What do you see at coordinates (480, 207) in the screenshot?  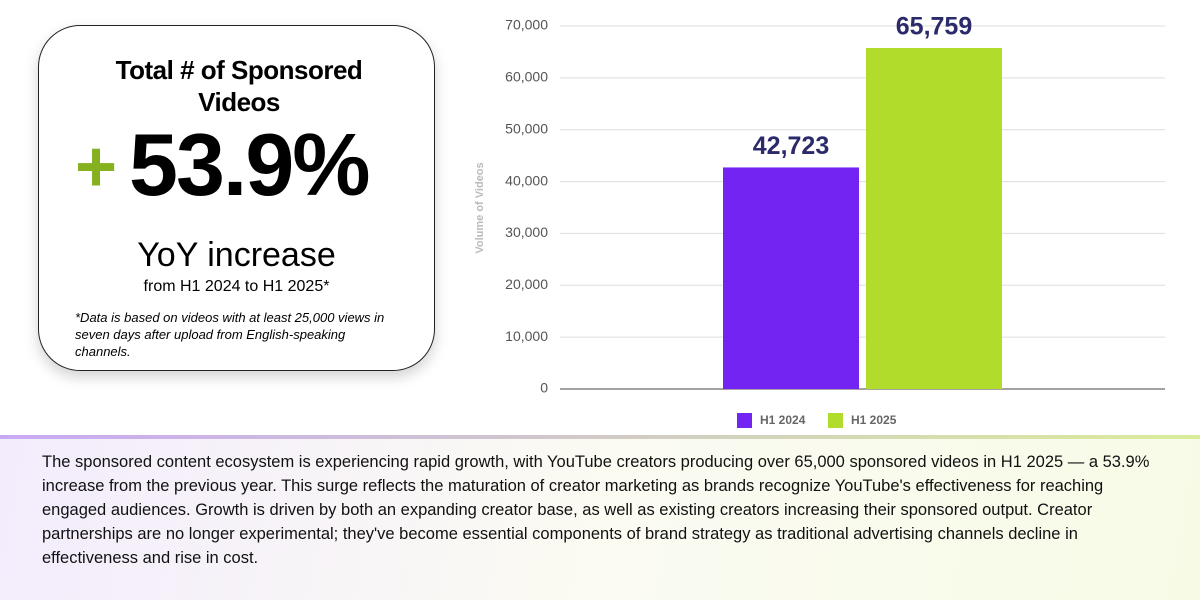 I see `y-axis-title: Volume of Videos` at bounding box center [480, 207].